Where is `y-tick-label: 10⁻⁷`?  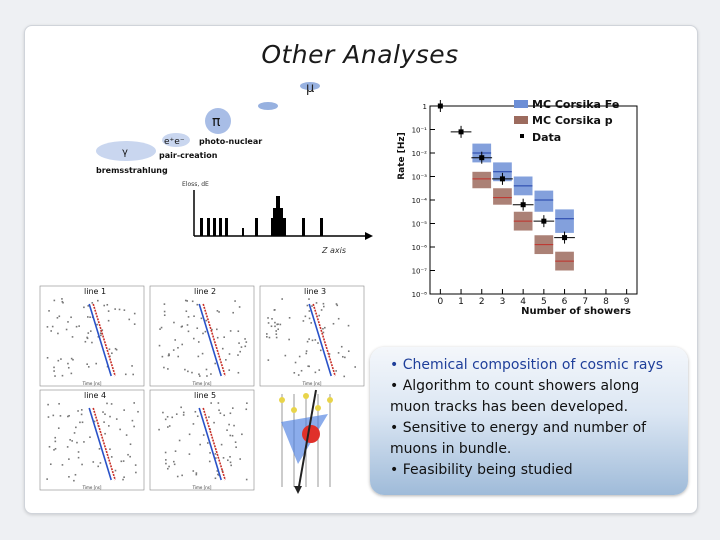 y-tick-label: 10⁻⁷ is located at coordinates (420, 272).